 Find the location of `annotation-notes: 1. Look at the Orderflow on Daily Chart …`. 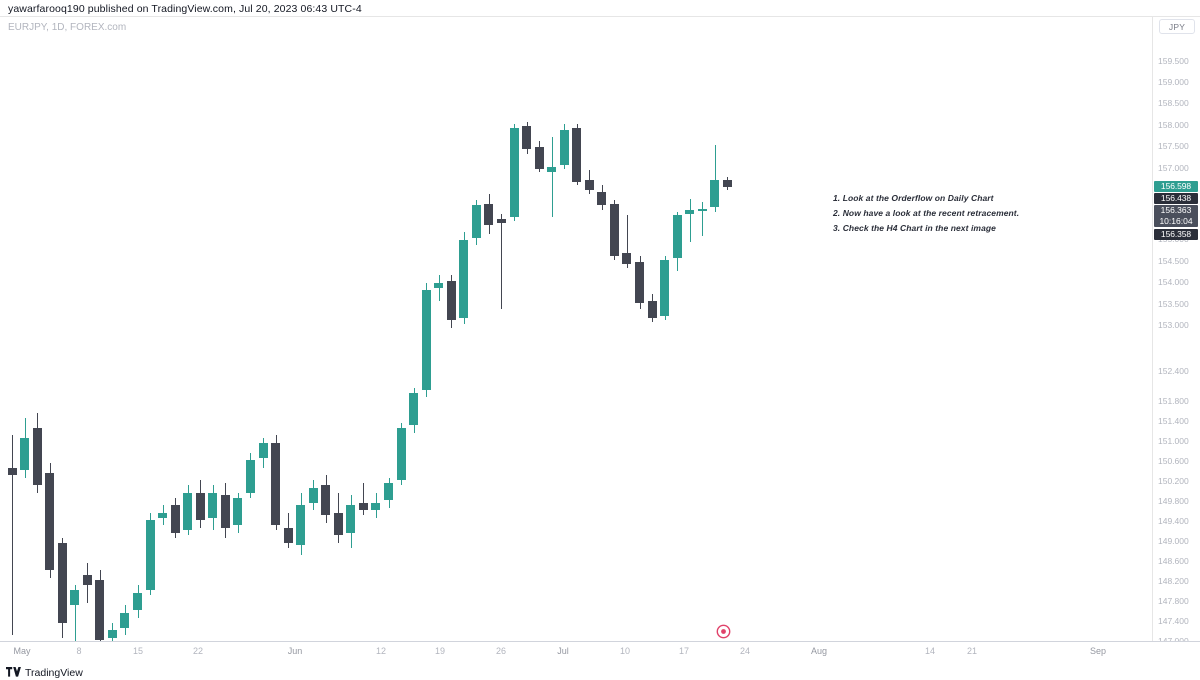

annotation-notes: 1. Look at the Orderflow on Daily Chart … is located at coordinates (963, 213).